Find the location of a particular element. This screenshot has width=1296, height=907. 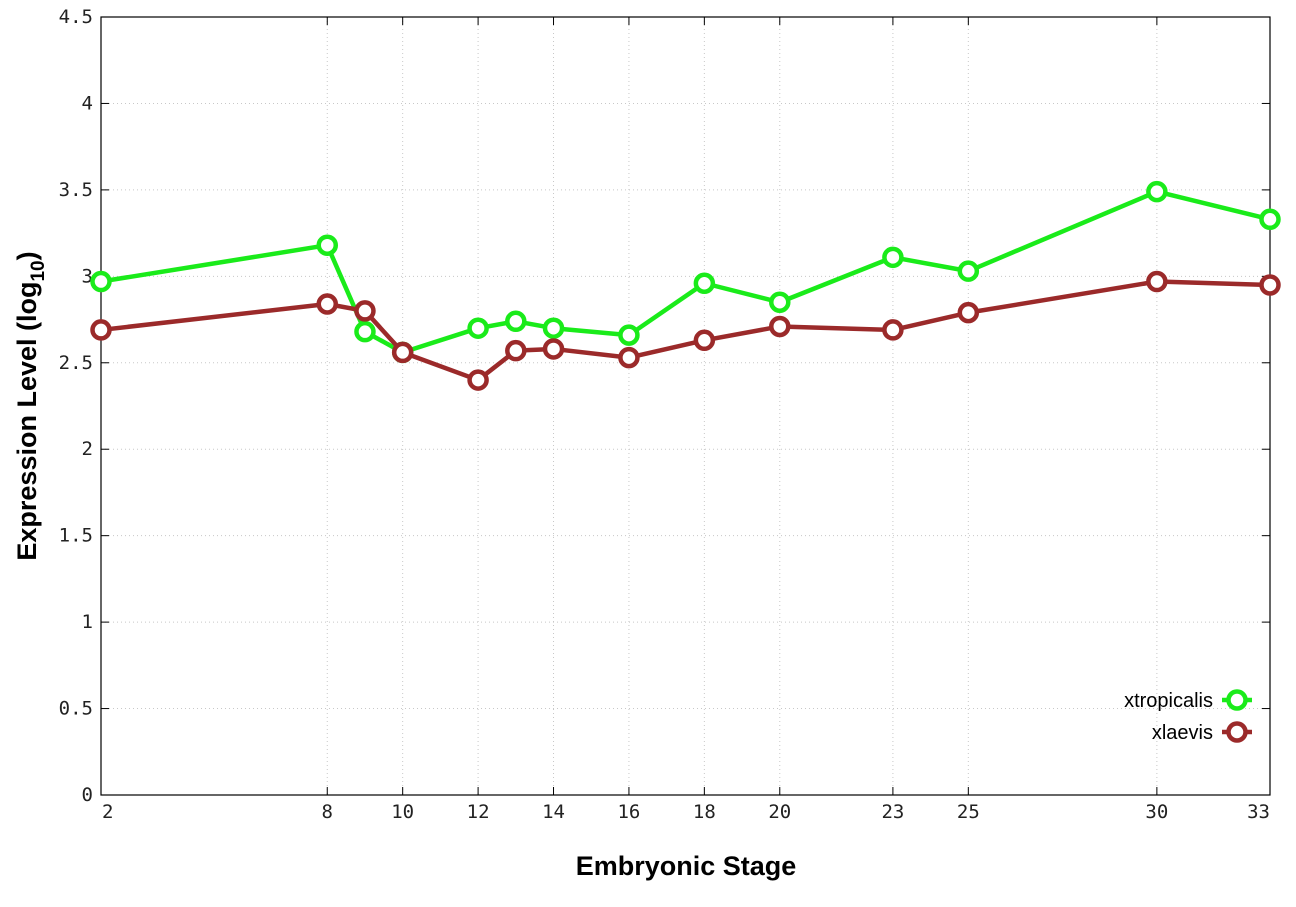

x-tick-label: 23 is located at coordinates (892, 812).